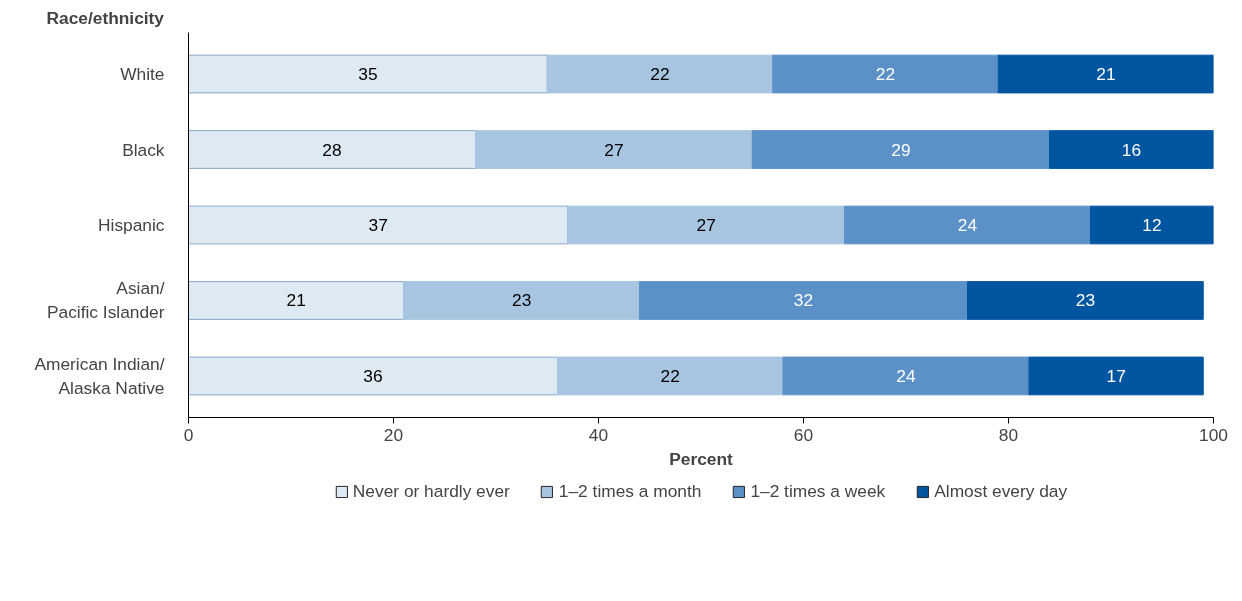 The width and height of the screenshot is (1242, 601). I want to click on data-label: 28, so click(332, 149).